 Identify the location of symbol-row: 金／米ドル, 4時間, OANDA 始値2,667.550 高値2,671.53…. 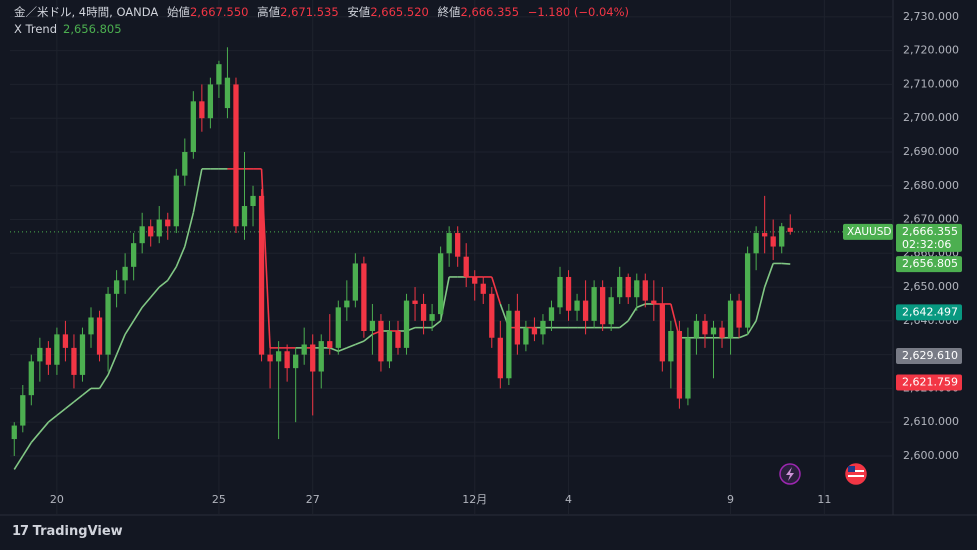
(321, 12).